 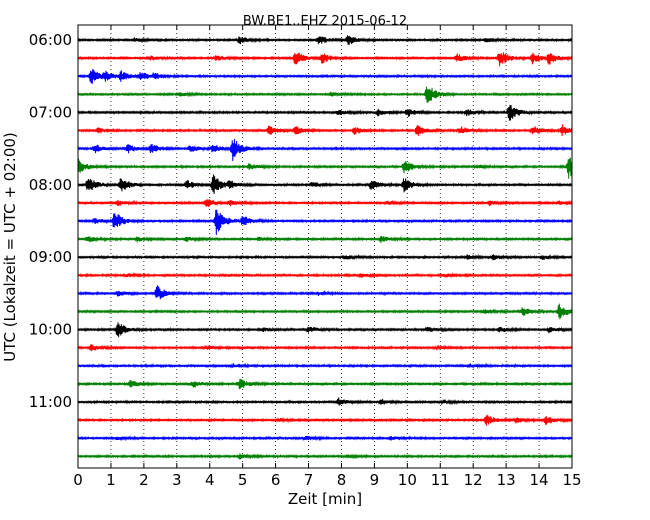 I want to click on y-tick-label: 10:00, so click(x=50, y=330).